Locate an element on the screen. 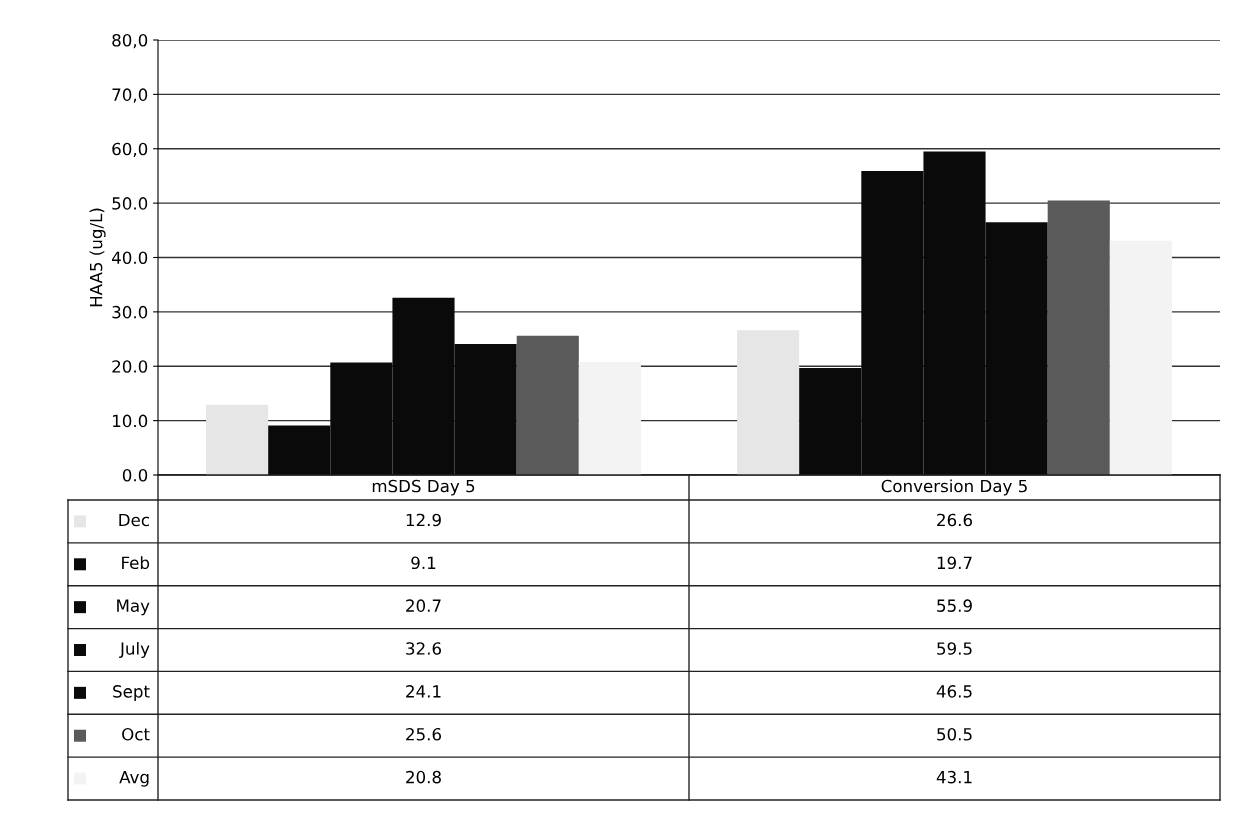 This screenshot has height=815, width=1238. data-label: 26.6 is located at coordinates (955, 520).